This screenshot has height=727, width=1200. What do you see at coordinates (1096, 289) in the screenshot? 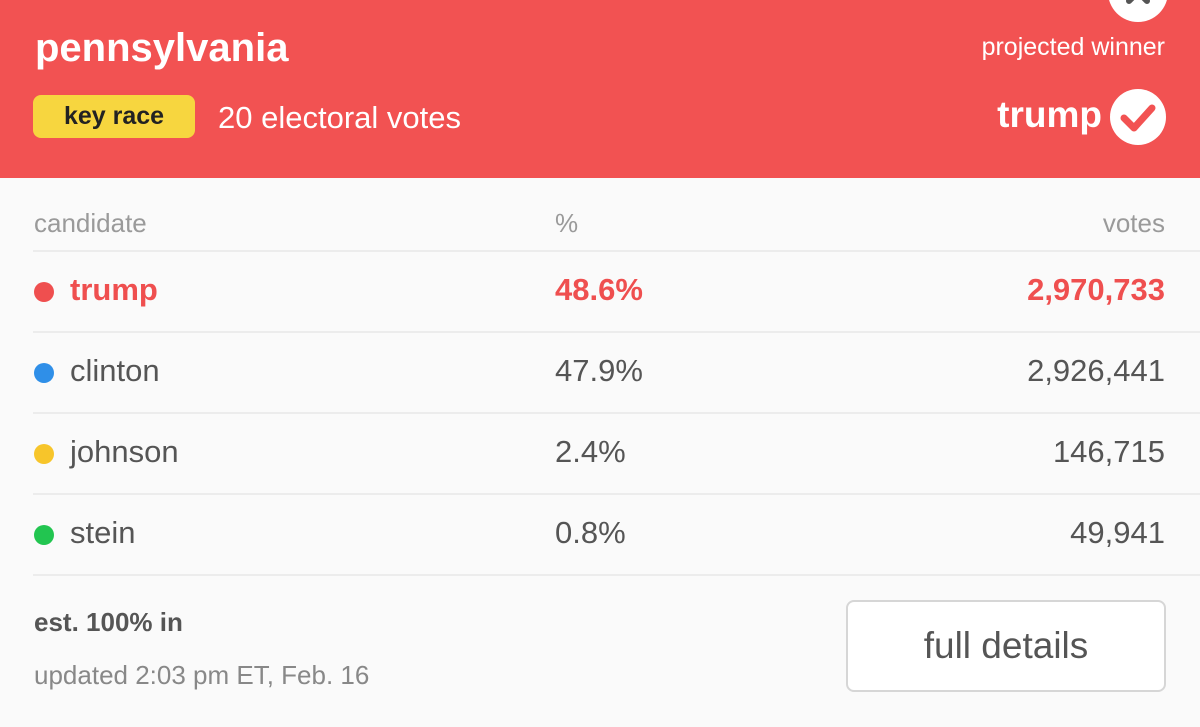
I see `vote-count: 2,970,733` at bounding box center [1096, 289].